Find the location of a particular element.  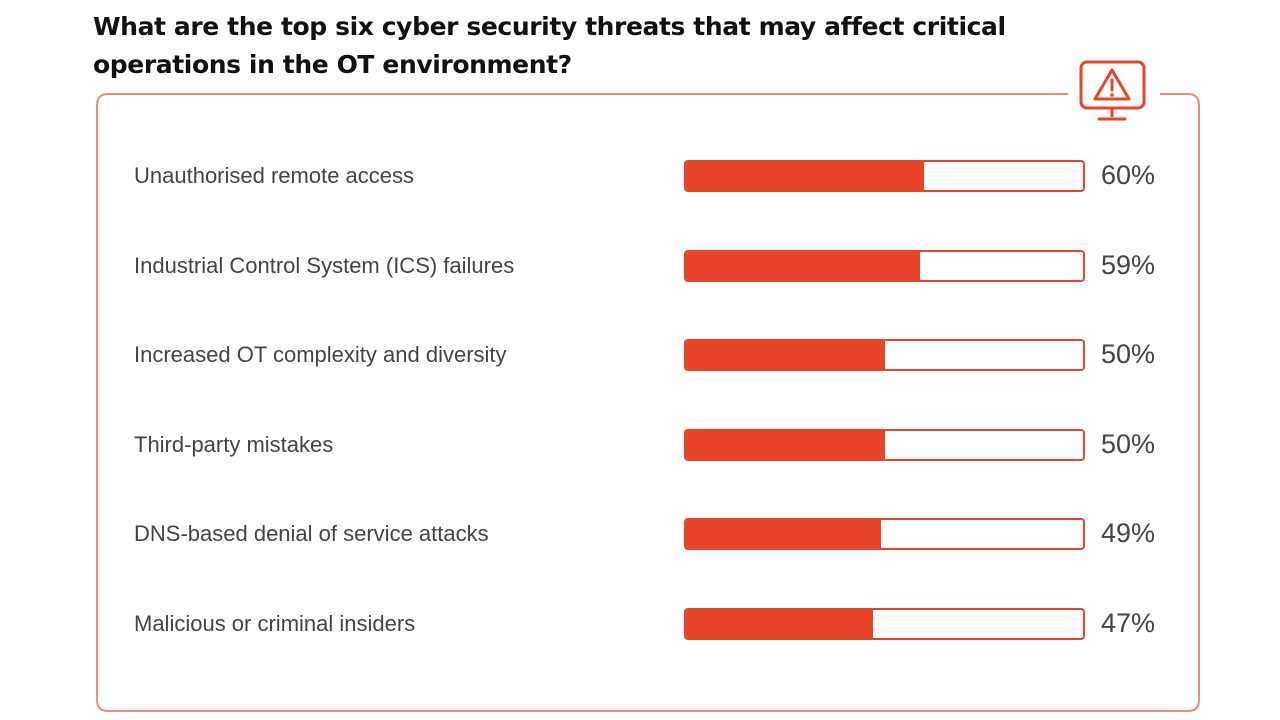

bar-row: DNS-based denial of service attacks 49% is located at coordinates (640, 534).